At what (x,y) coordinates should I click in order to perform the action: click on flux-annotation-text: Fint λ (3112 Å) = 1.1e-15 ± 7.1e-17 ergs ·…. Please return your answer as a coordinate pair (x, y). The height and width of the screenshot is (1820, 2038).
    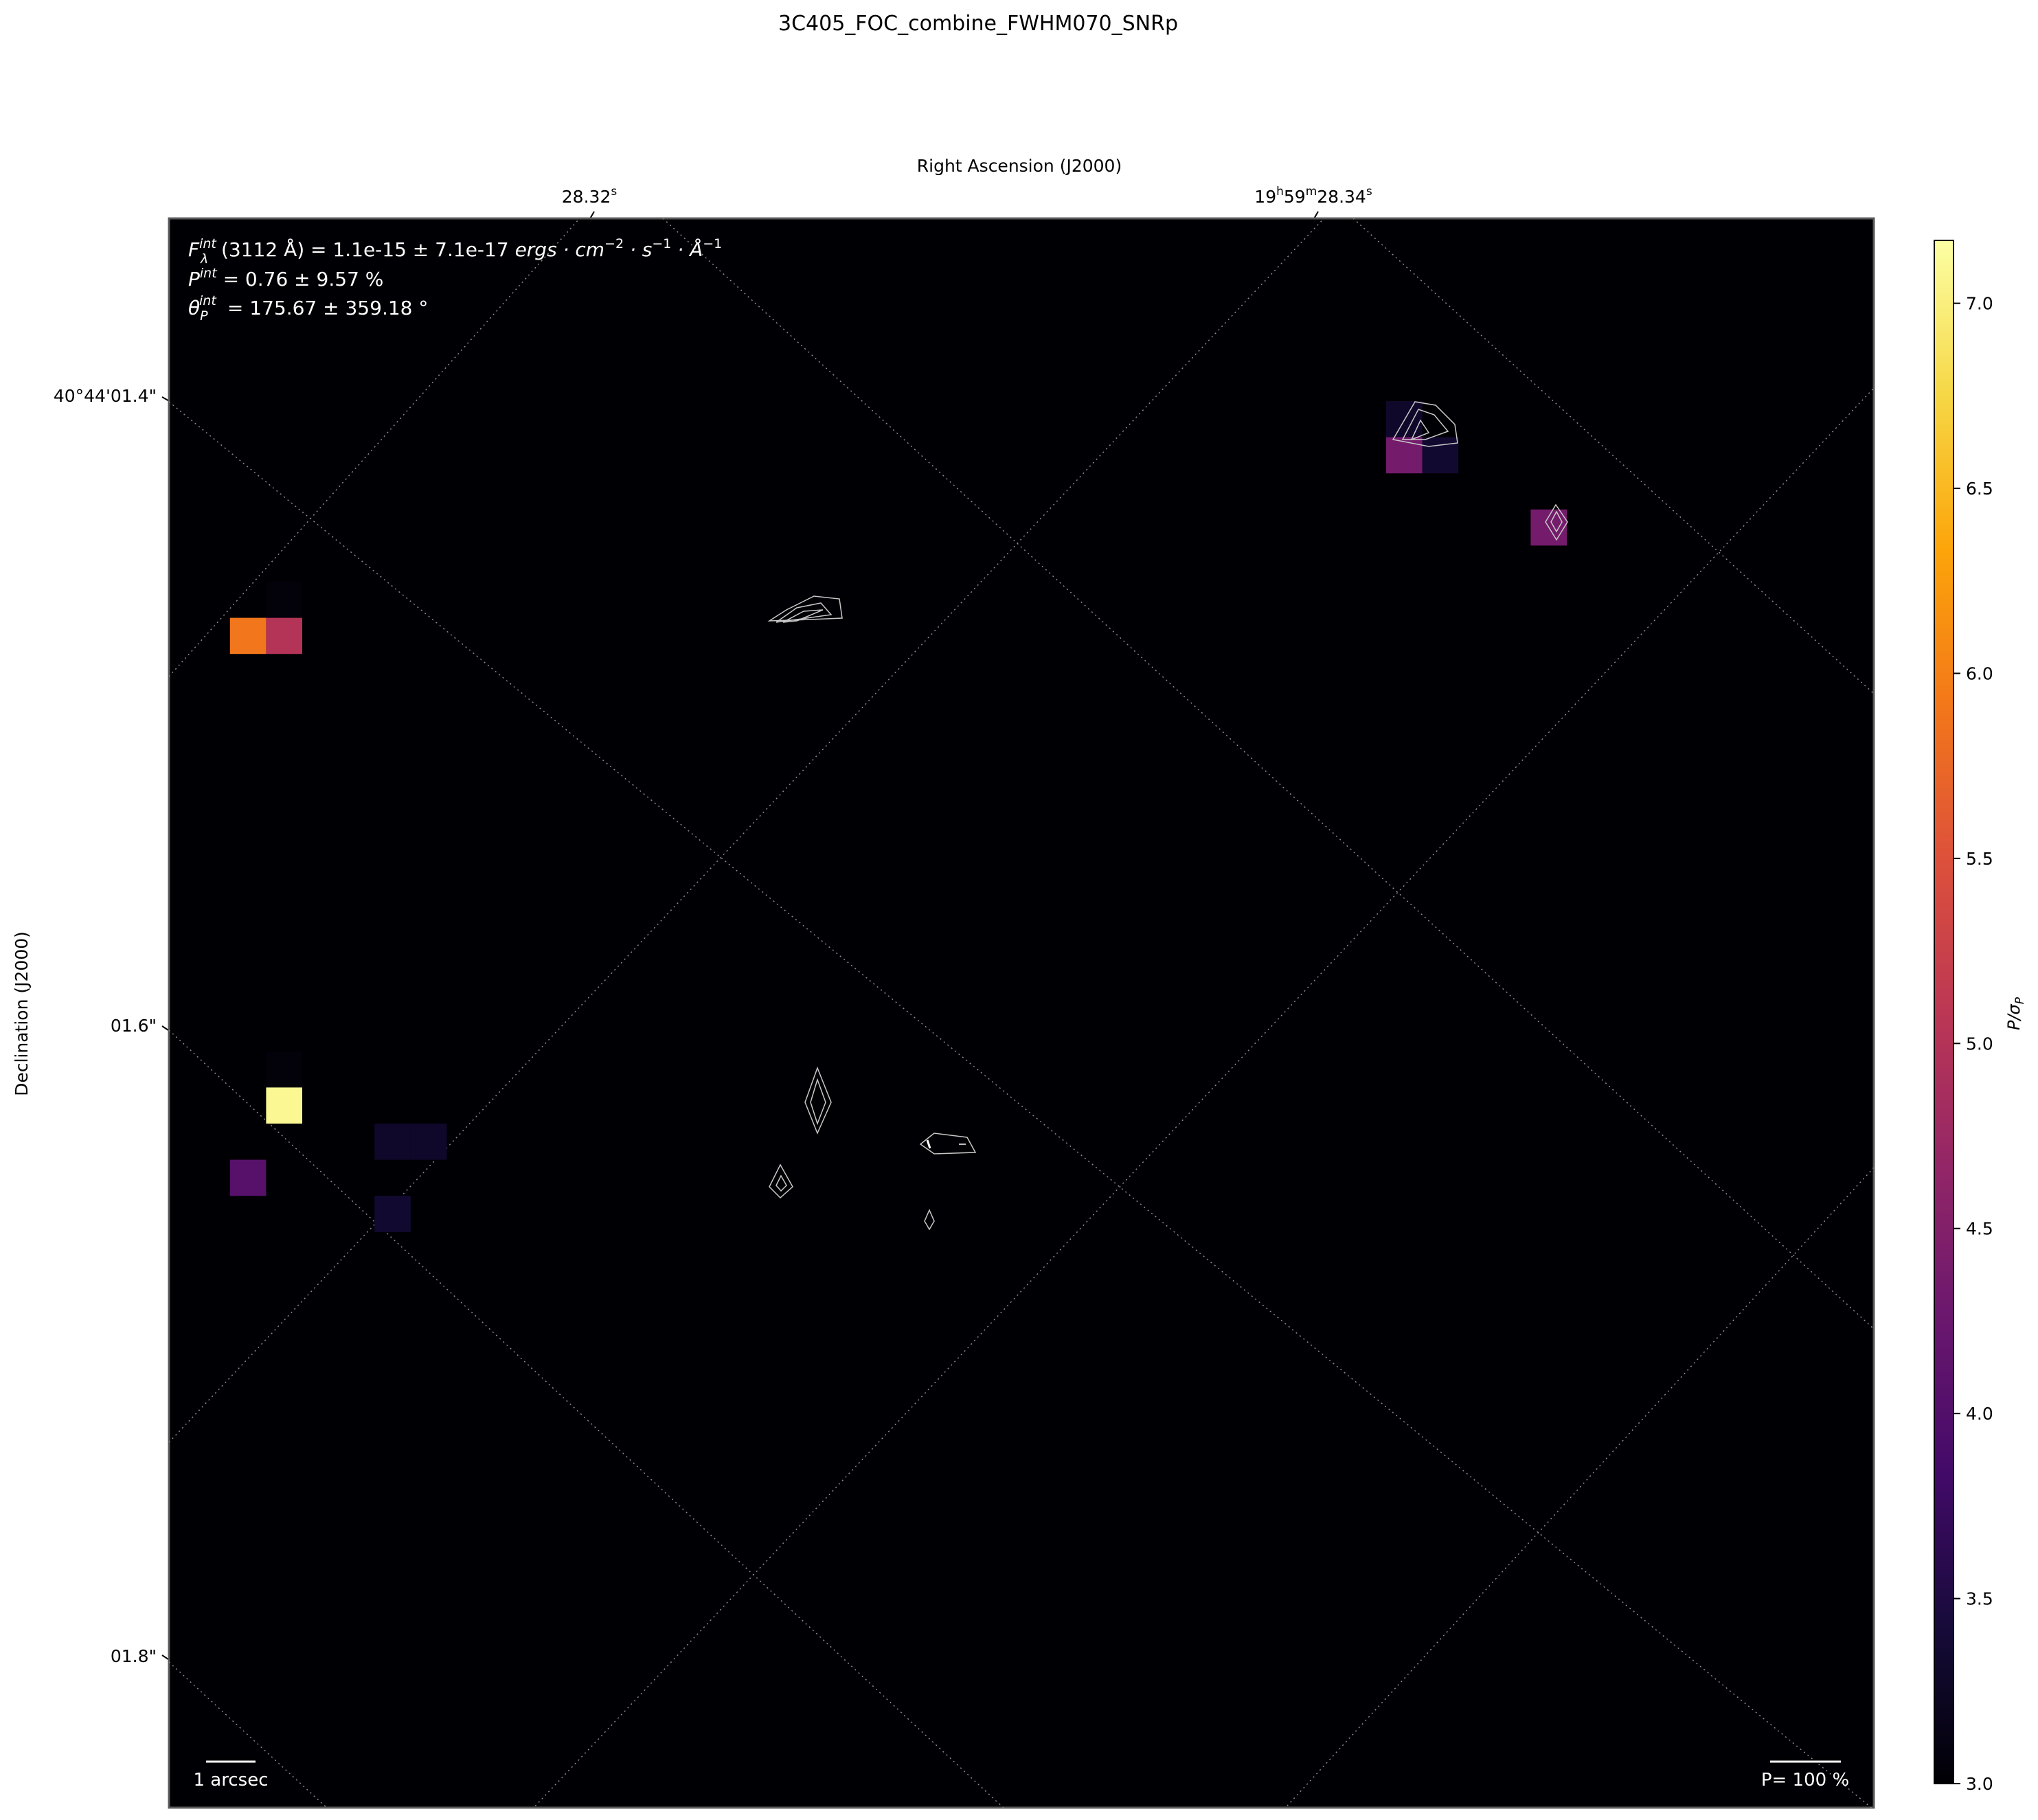
    Looking at the image, I should click on (455, 251).